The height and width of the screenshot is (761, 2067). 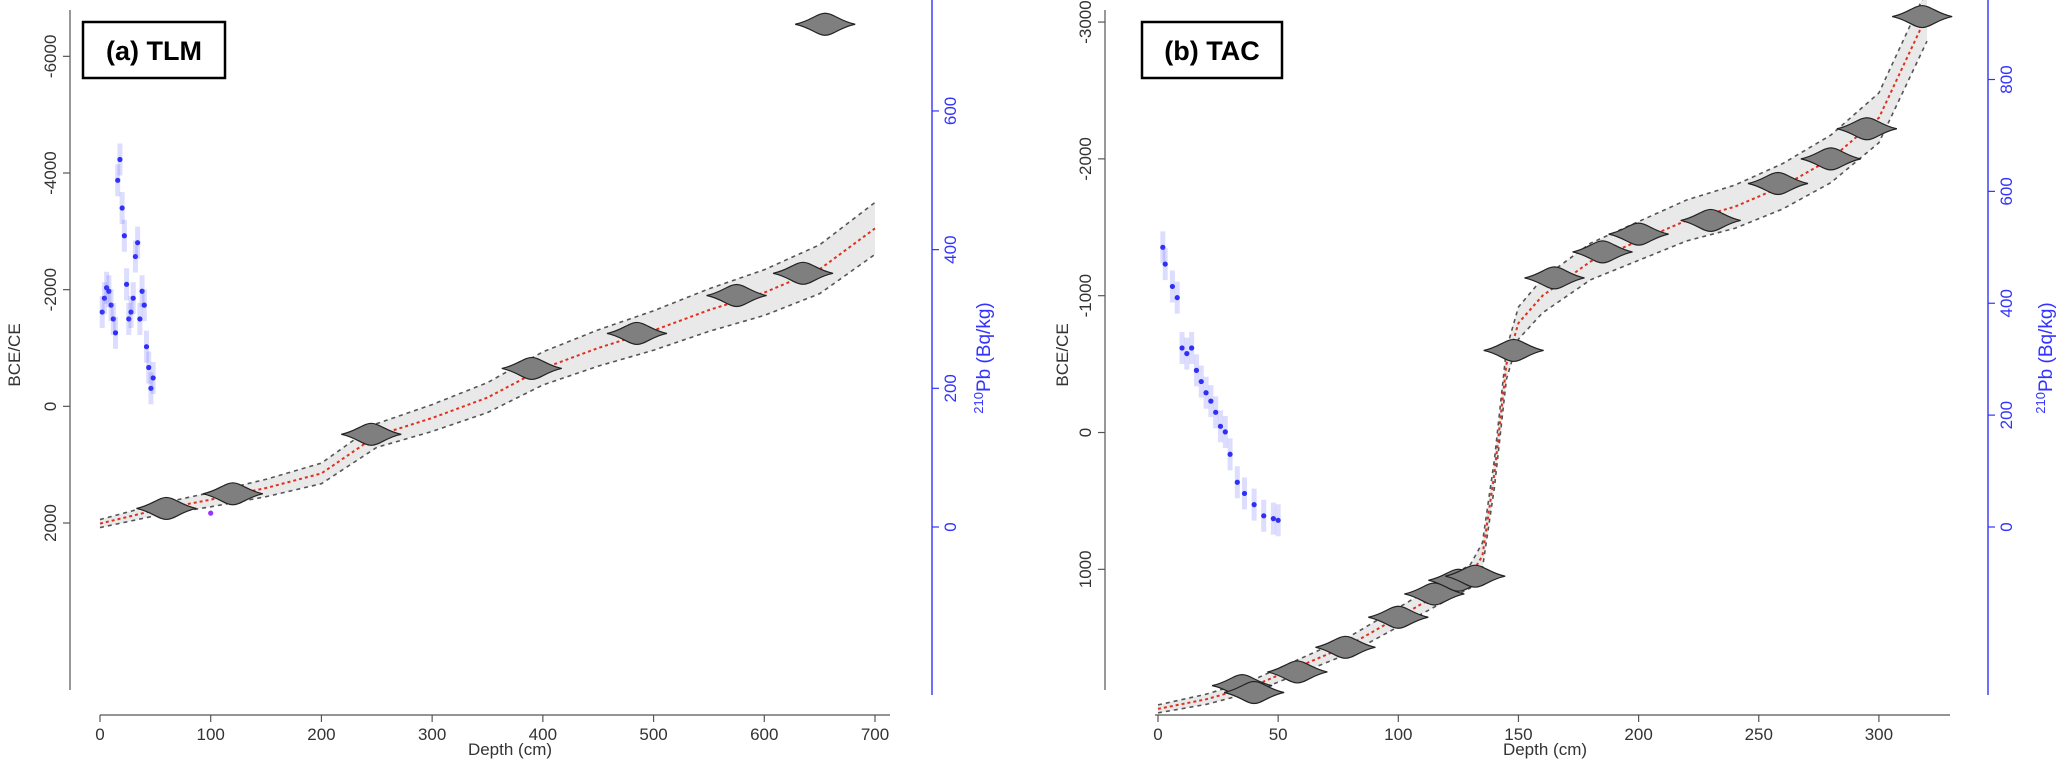 I want to click on y-tick-label: 2000, so click(x=50, y=523).